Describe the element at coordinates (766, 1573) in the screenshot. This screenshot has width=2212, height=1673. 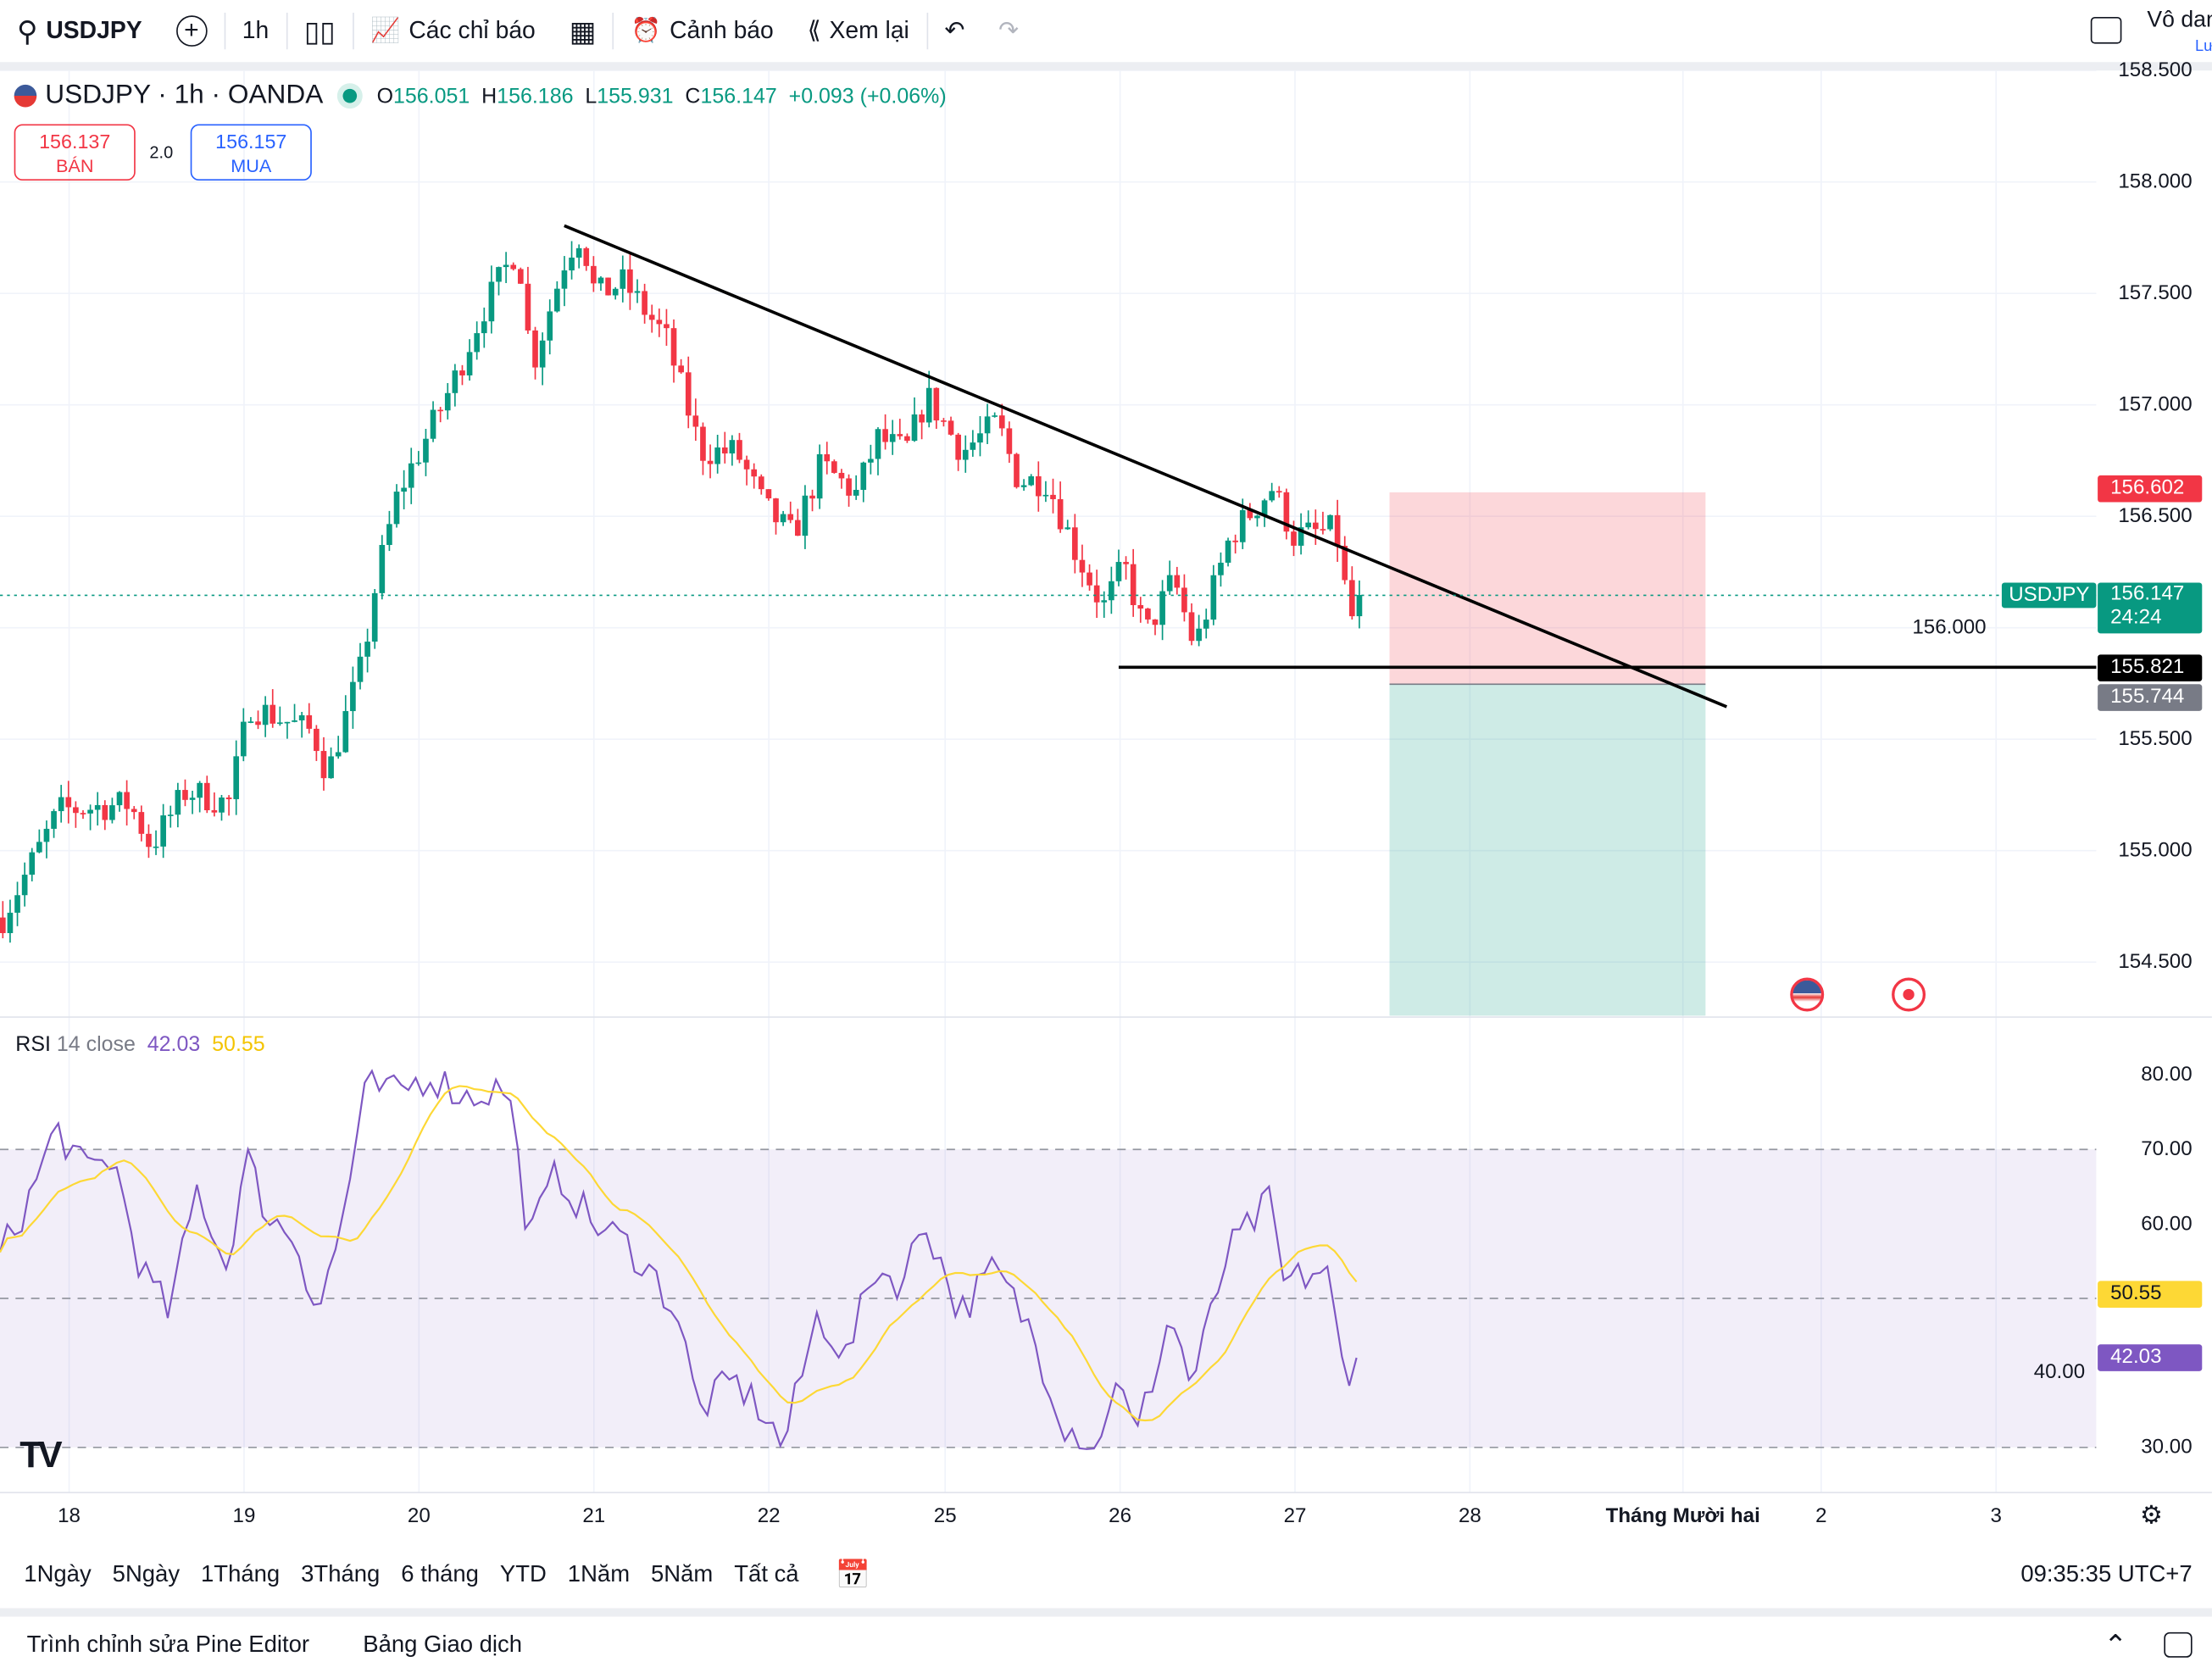
I see `range-button: Tất cả` at that location.